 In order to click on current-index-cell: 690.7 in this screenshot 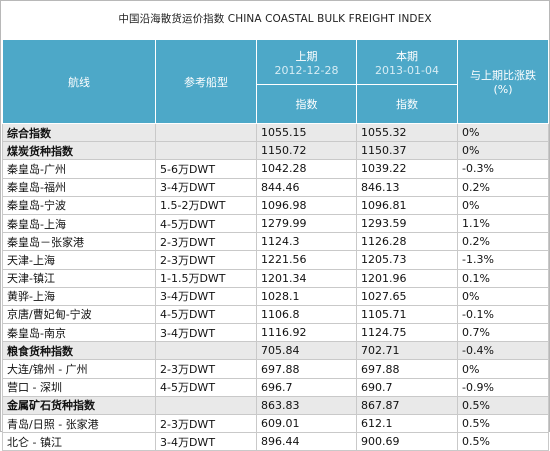, I will do `click(407, 387)`.